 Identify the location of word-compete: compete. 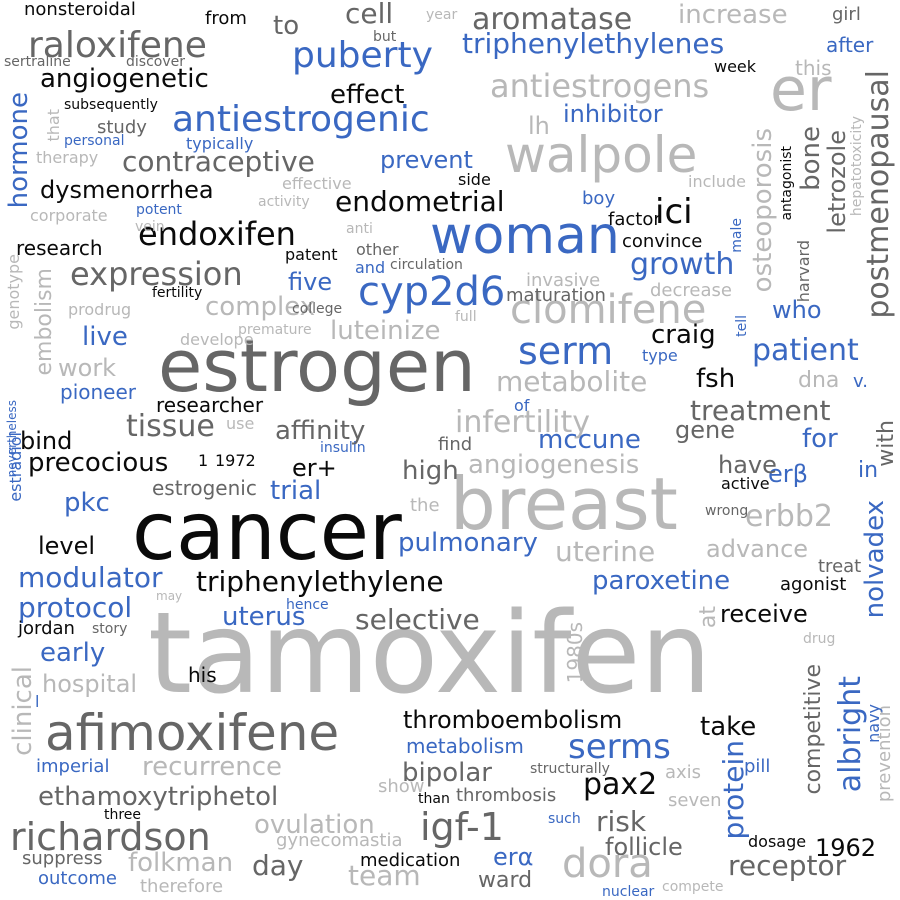
(693, 887).